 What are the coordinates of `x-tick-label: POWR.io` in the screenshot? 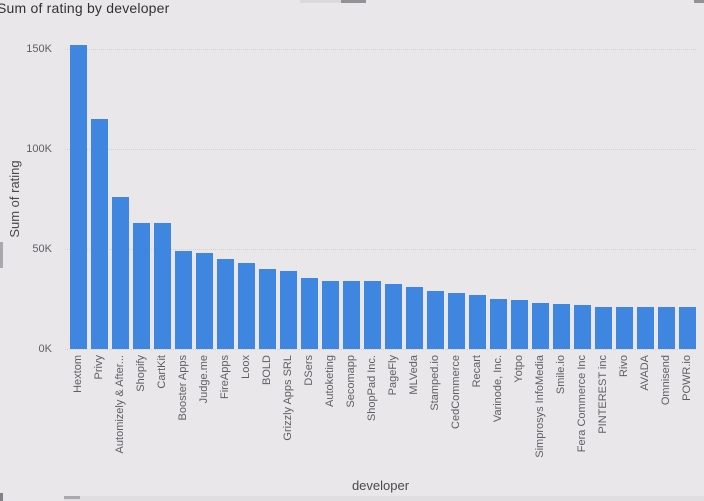 It's located at (687, 378).